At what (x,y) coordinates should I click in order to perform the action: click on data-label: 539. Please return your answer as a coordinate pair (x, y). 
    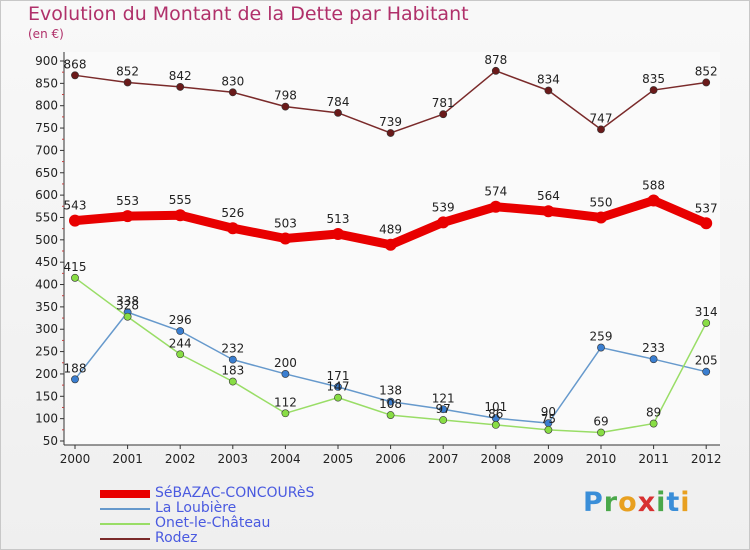
    Looking at the image, I should click on (443, 207).